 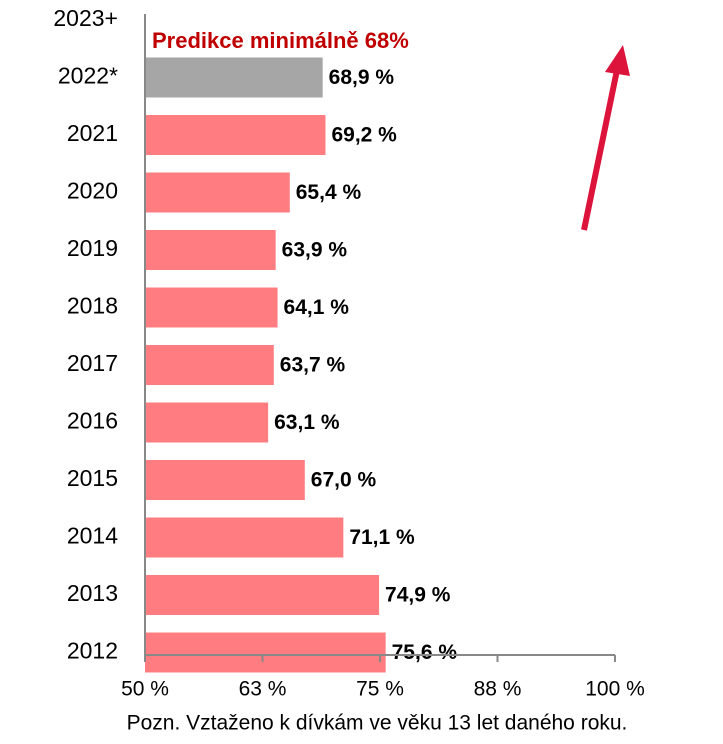 What do you see at coordinates (380, 689) in the screenshot?
I see `x-tick-label: 75 %` at bounding box center [380, 689].